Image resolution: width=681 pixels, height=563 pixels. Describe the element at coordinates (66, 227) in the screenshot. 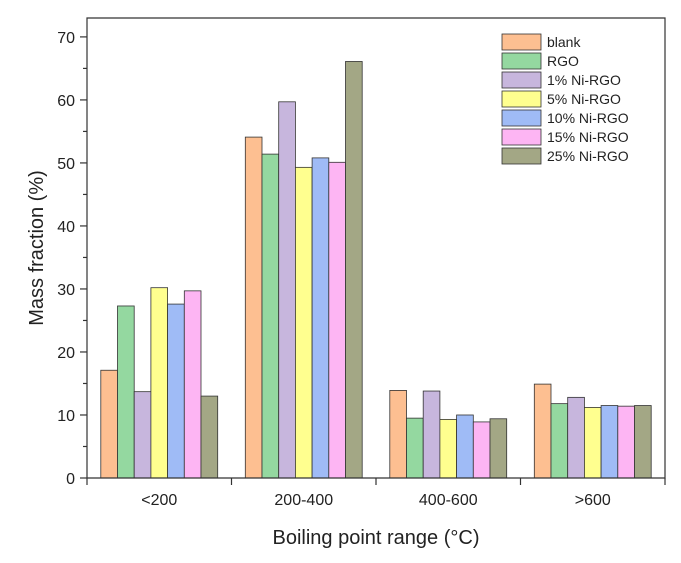

I see `y-tick-label: 40` at that location.